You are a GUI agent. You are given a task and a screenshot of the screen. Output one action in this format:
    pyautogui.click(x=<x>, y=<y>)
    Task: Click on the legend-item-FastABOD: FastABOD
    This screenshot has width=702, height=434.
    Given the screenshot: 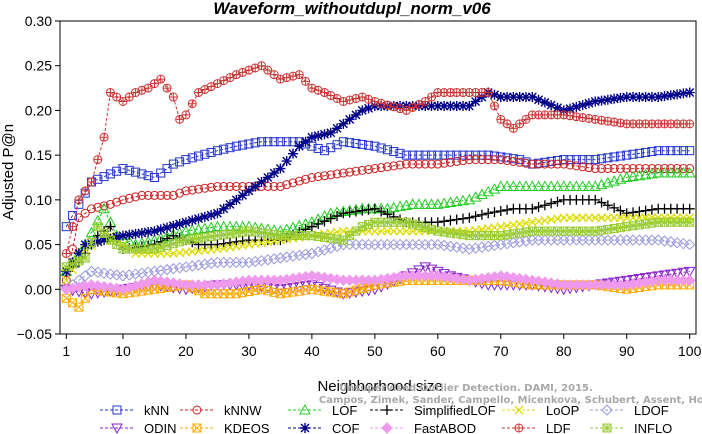 What is the action you would take?
    pyautogui.click(x=423, y=427)
    